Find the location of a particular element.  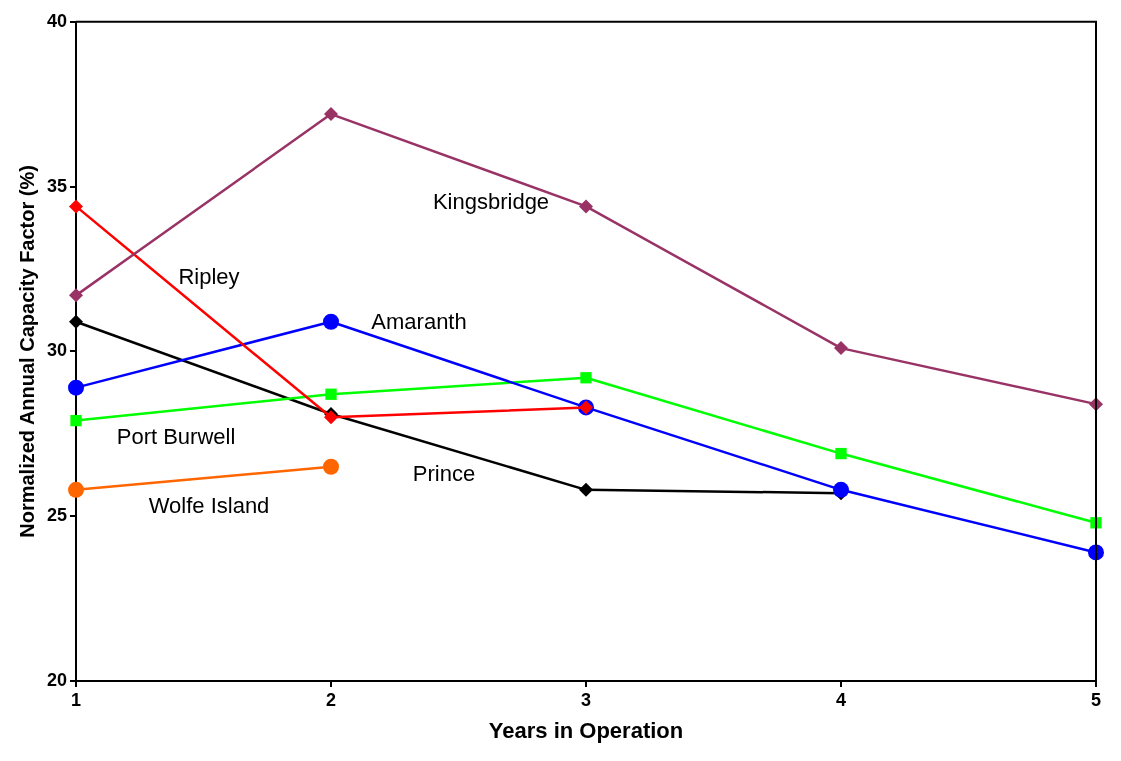

x-tick-label: 3 is located at coordinates (586, 699).